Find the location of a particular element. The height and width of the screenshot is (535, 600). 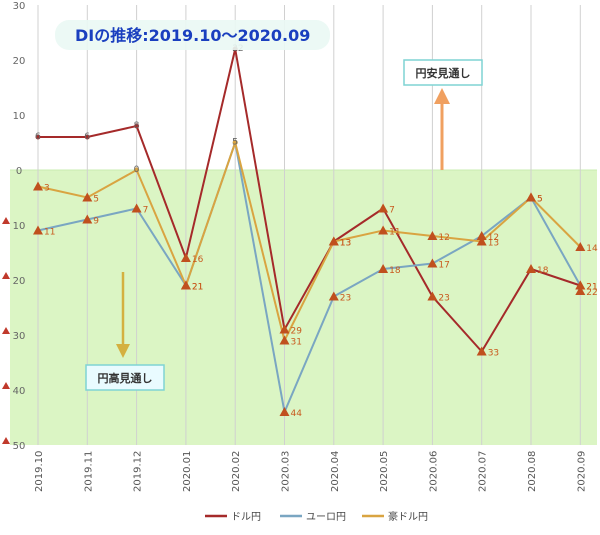

data-label-0-0: 6 is located at coordinates (38, 137).